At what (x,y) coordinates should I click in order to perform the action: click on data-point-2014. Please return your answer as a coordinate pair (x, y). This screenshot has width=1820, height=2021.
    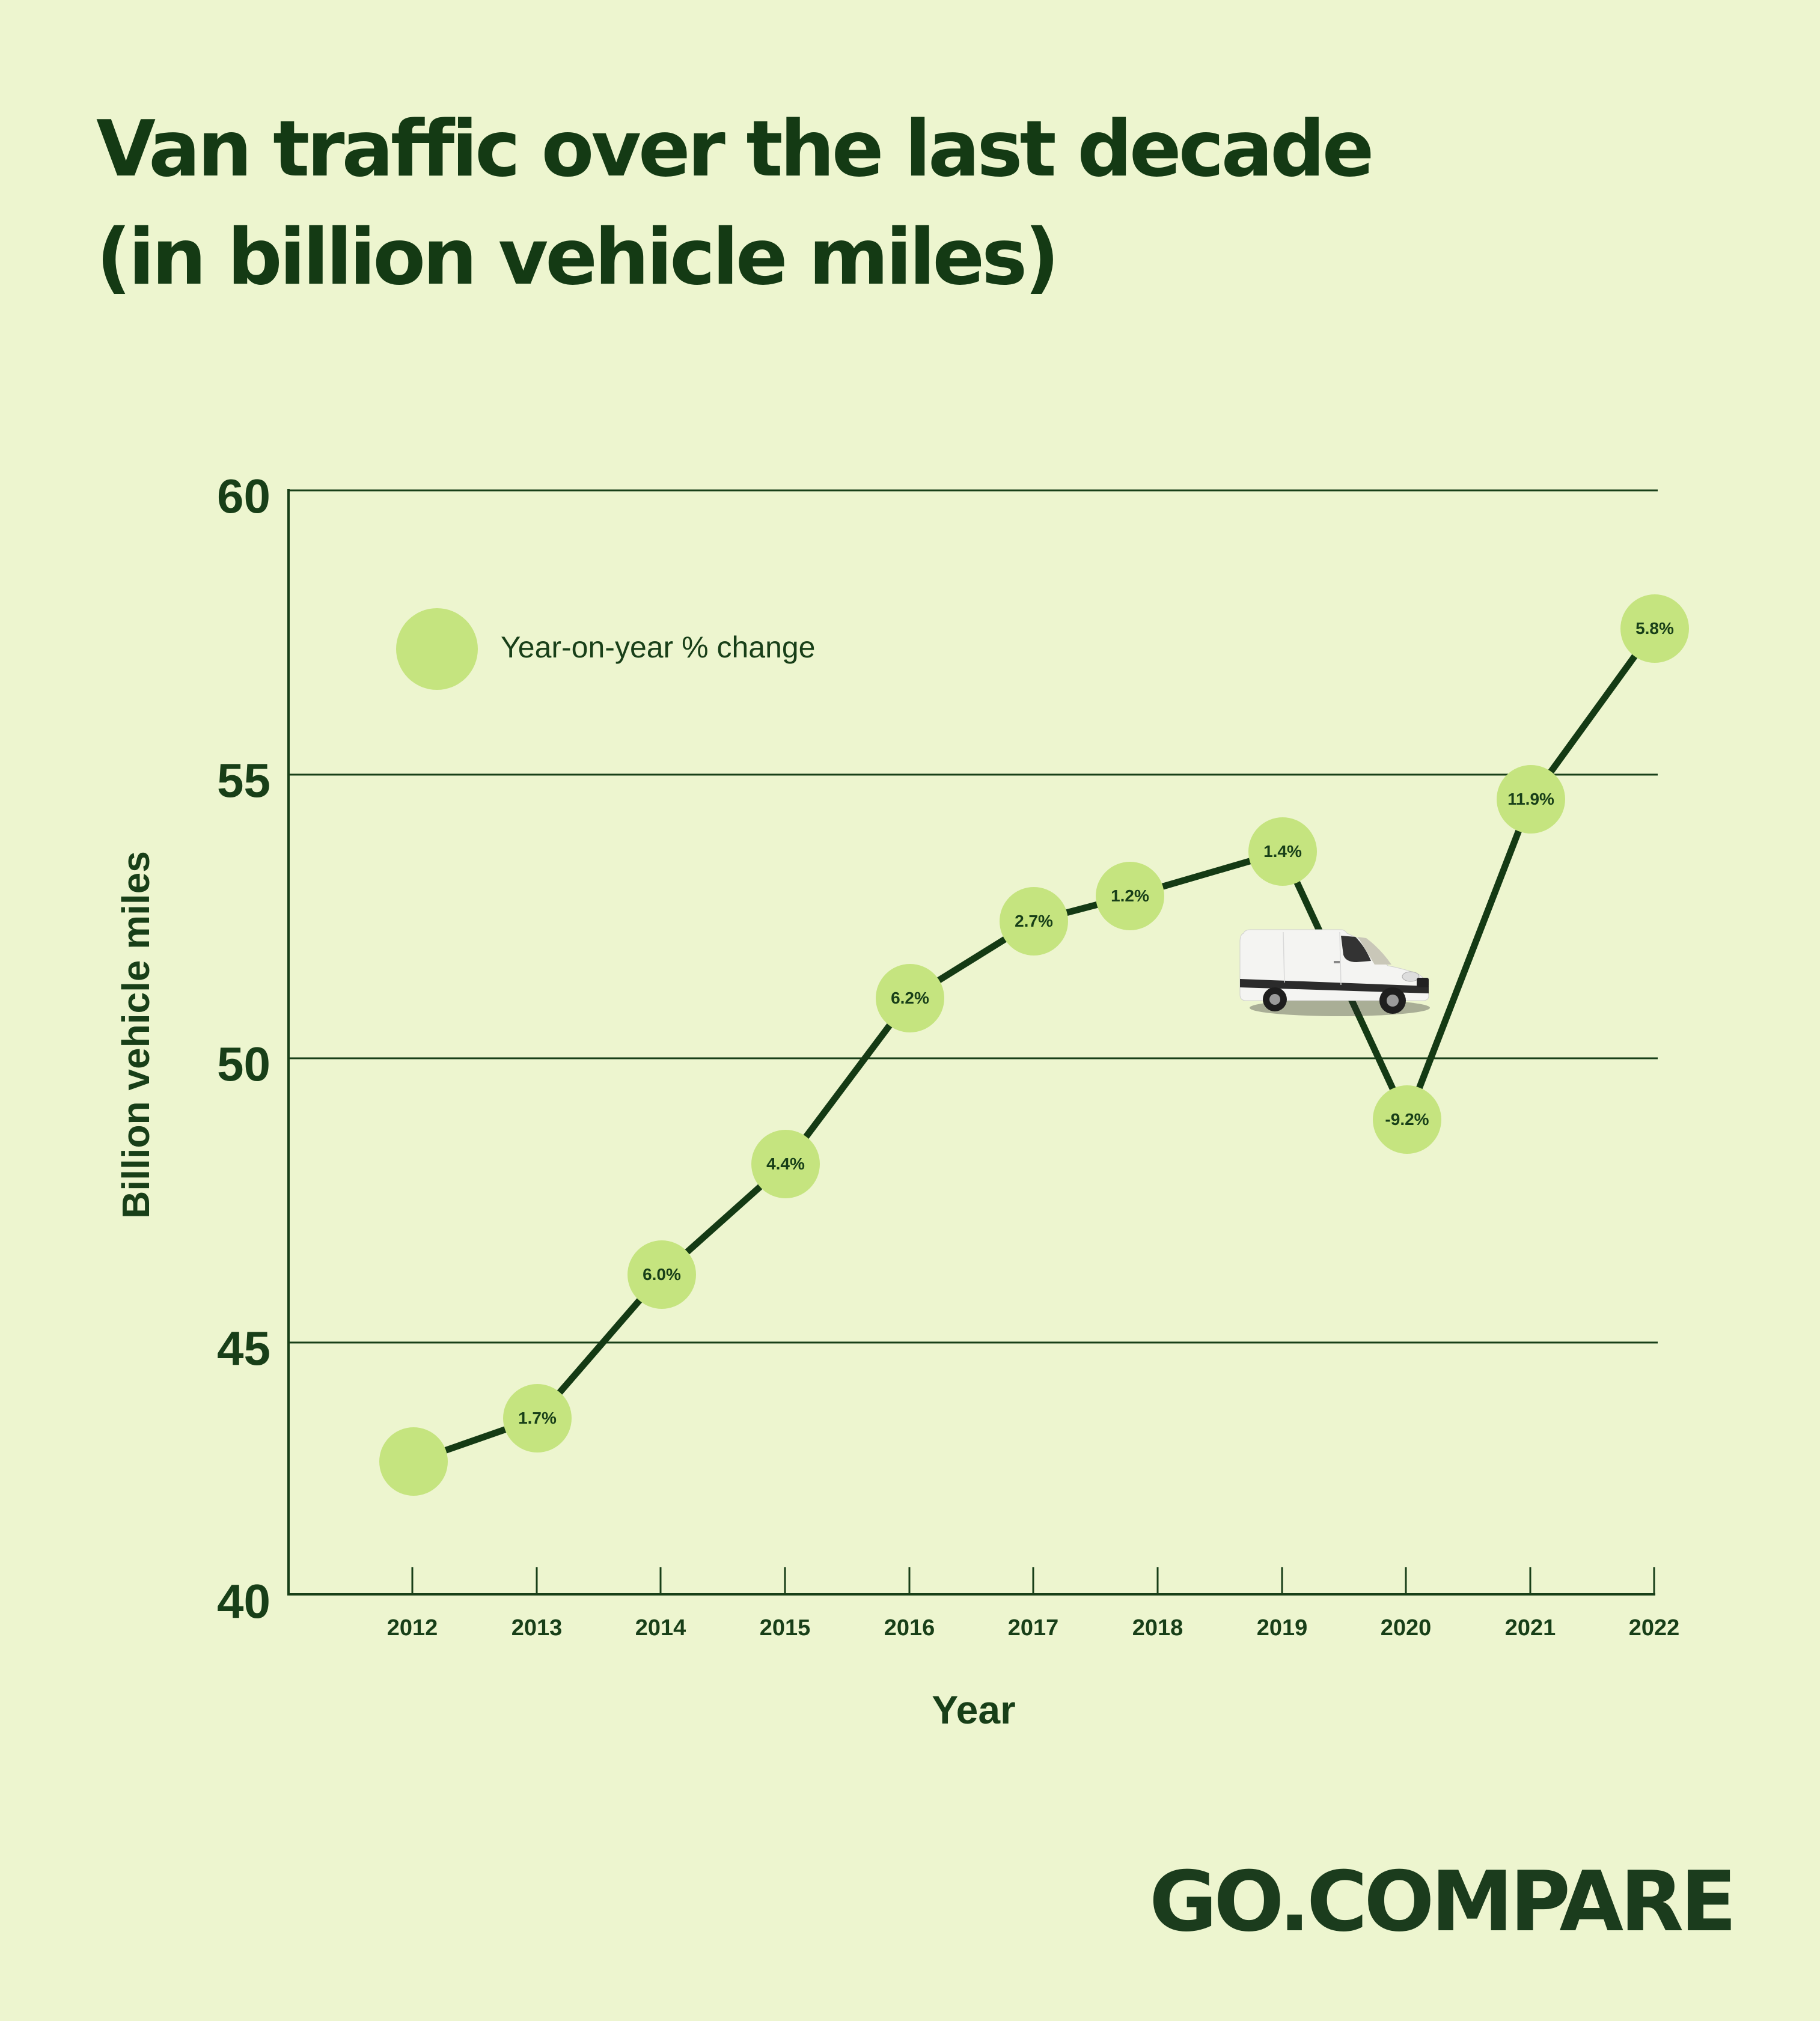
    Looking at the image, I should click on (662, 1274).